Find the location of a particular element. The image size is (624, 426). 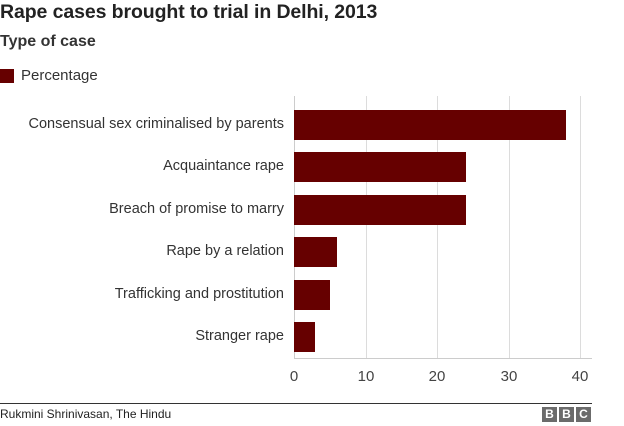

x-tick-label: 10 is located at coordinates (366, 376).